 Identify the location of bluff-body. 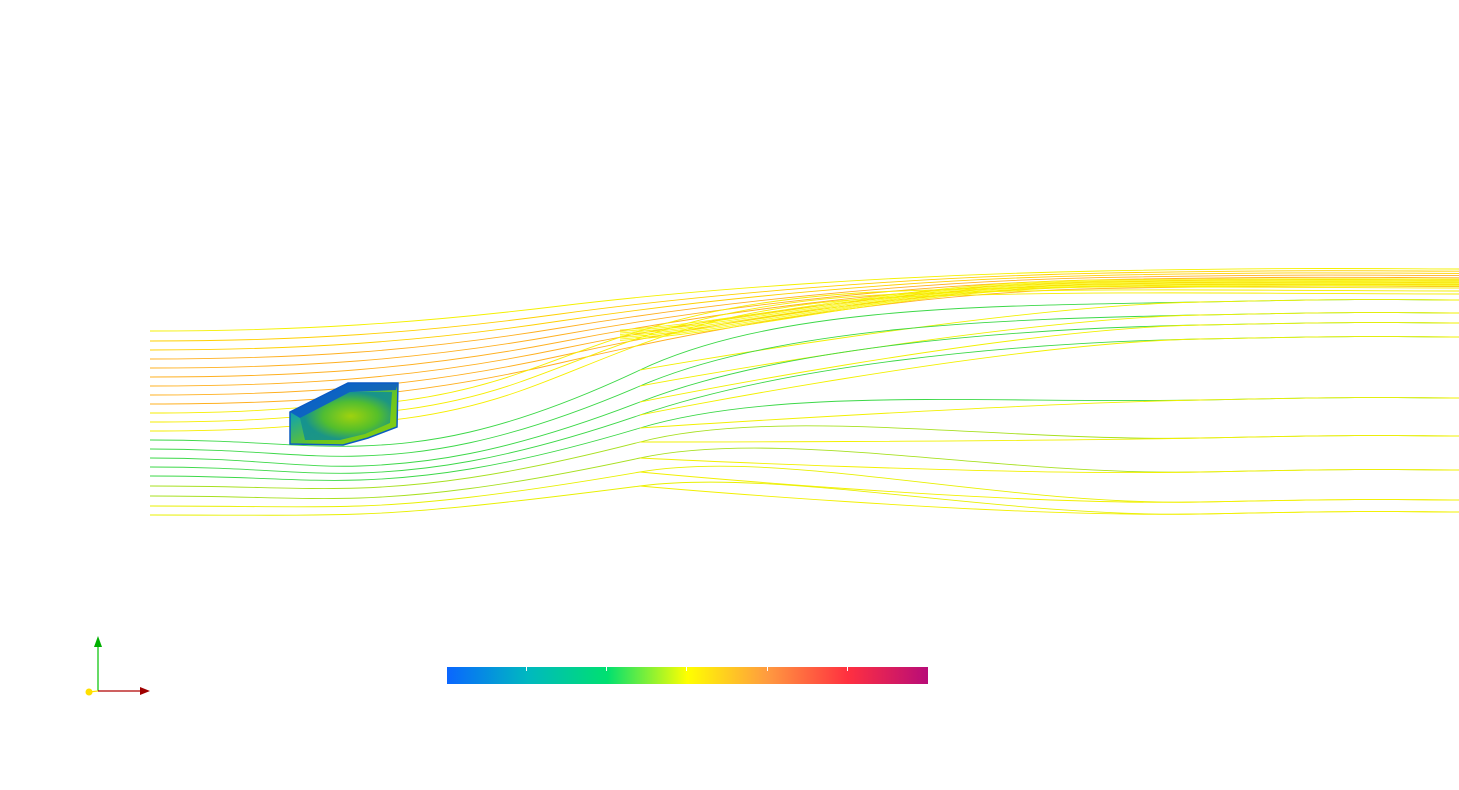
(344, 414).